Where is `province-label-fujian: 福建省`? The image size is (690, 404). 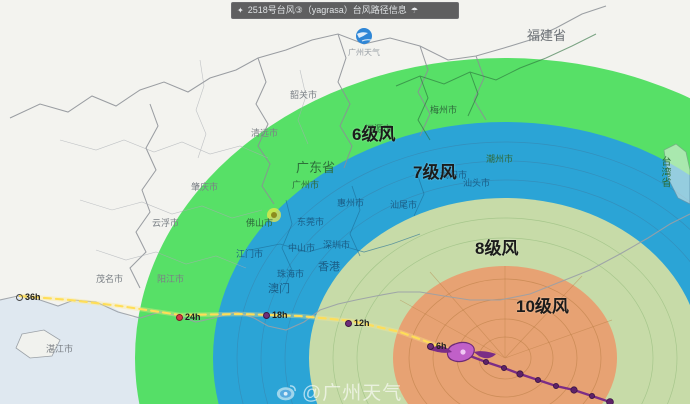
province-label-fujian: 福建省 is located at coordinates (547, 35).